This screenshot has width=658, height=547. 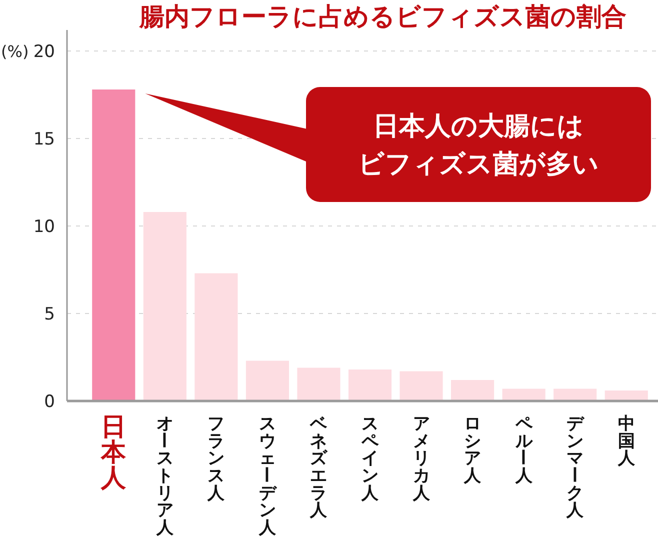 What do you see at coordinates (114, 452) in the screenshot?
I see `x-tick-label: 日本人` at bounding box center [114, 452].